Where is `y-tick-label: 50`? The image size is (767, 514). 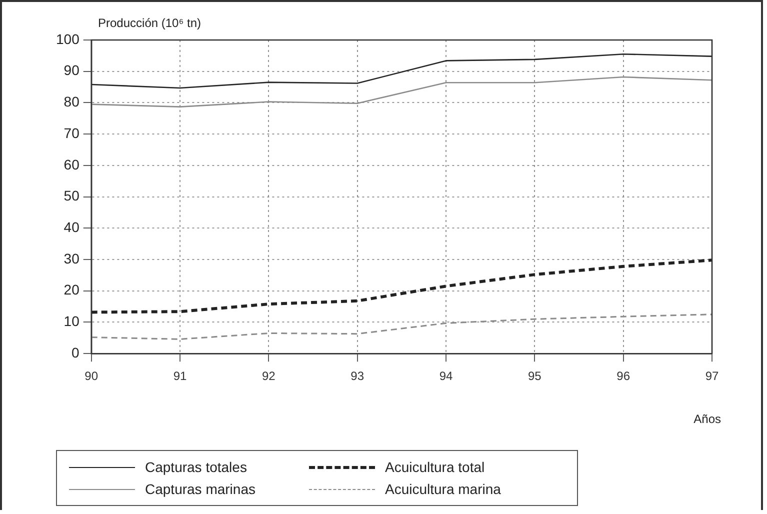 y-tick-label: 50 is located at coordinates (72, 196).